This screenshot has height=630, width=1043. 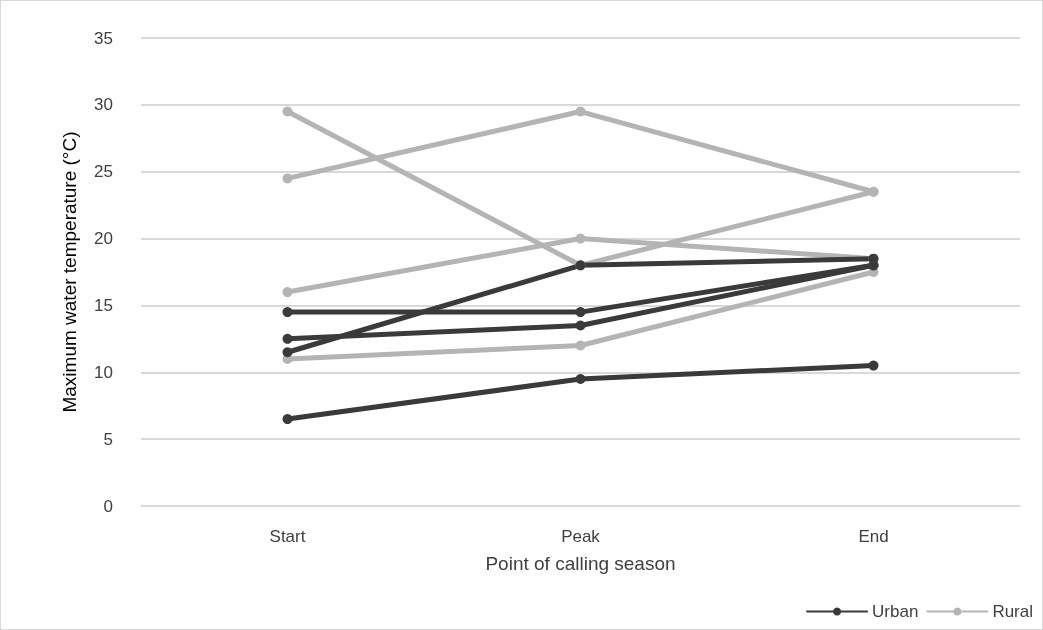 What do you see at coordinates (103, 172) in the screenshot?
I see `y-tick-label: 25` at bounding box center [103, 172].